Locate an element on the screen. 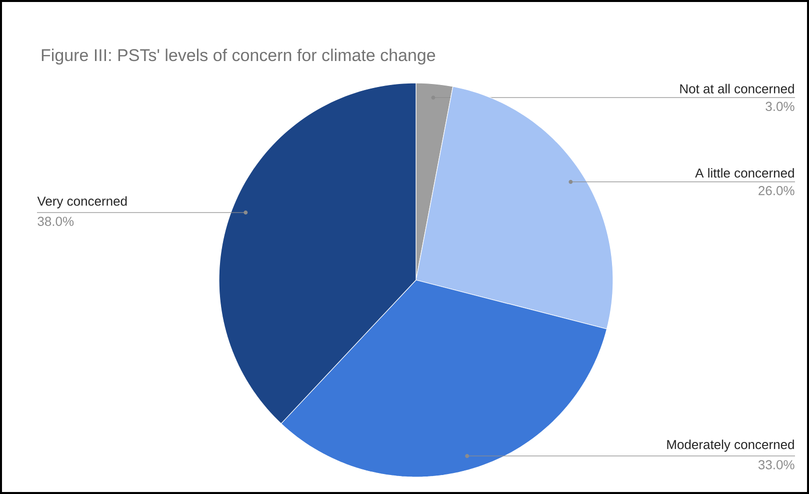 This screenshot has width=809, height=494. data-label: 26.0% is located at coordinates (776, 191).